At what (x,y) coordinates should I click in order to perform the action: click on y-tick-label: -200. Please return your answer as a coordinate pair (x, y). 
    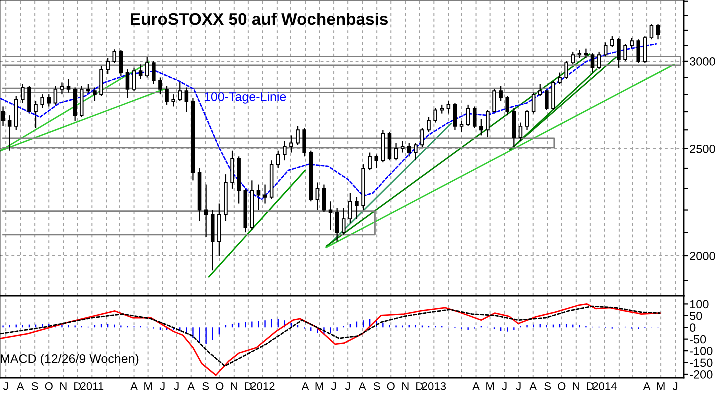
    Looking at the image, I should click on (701, 374).